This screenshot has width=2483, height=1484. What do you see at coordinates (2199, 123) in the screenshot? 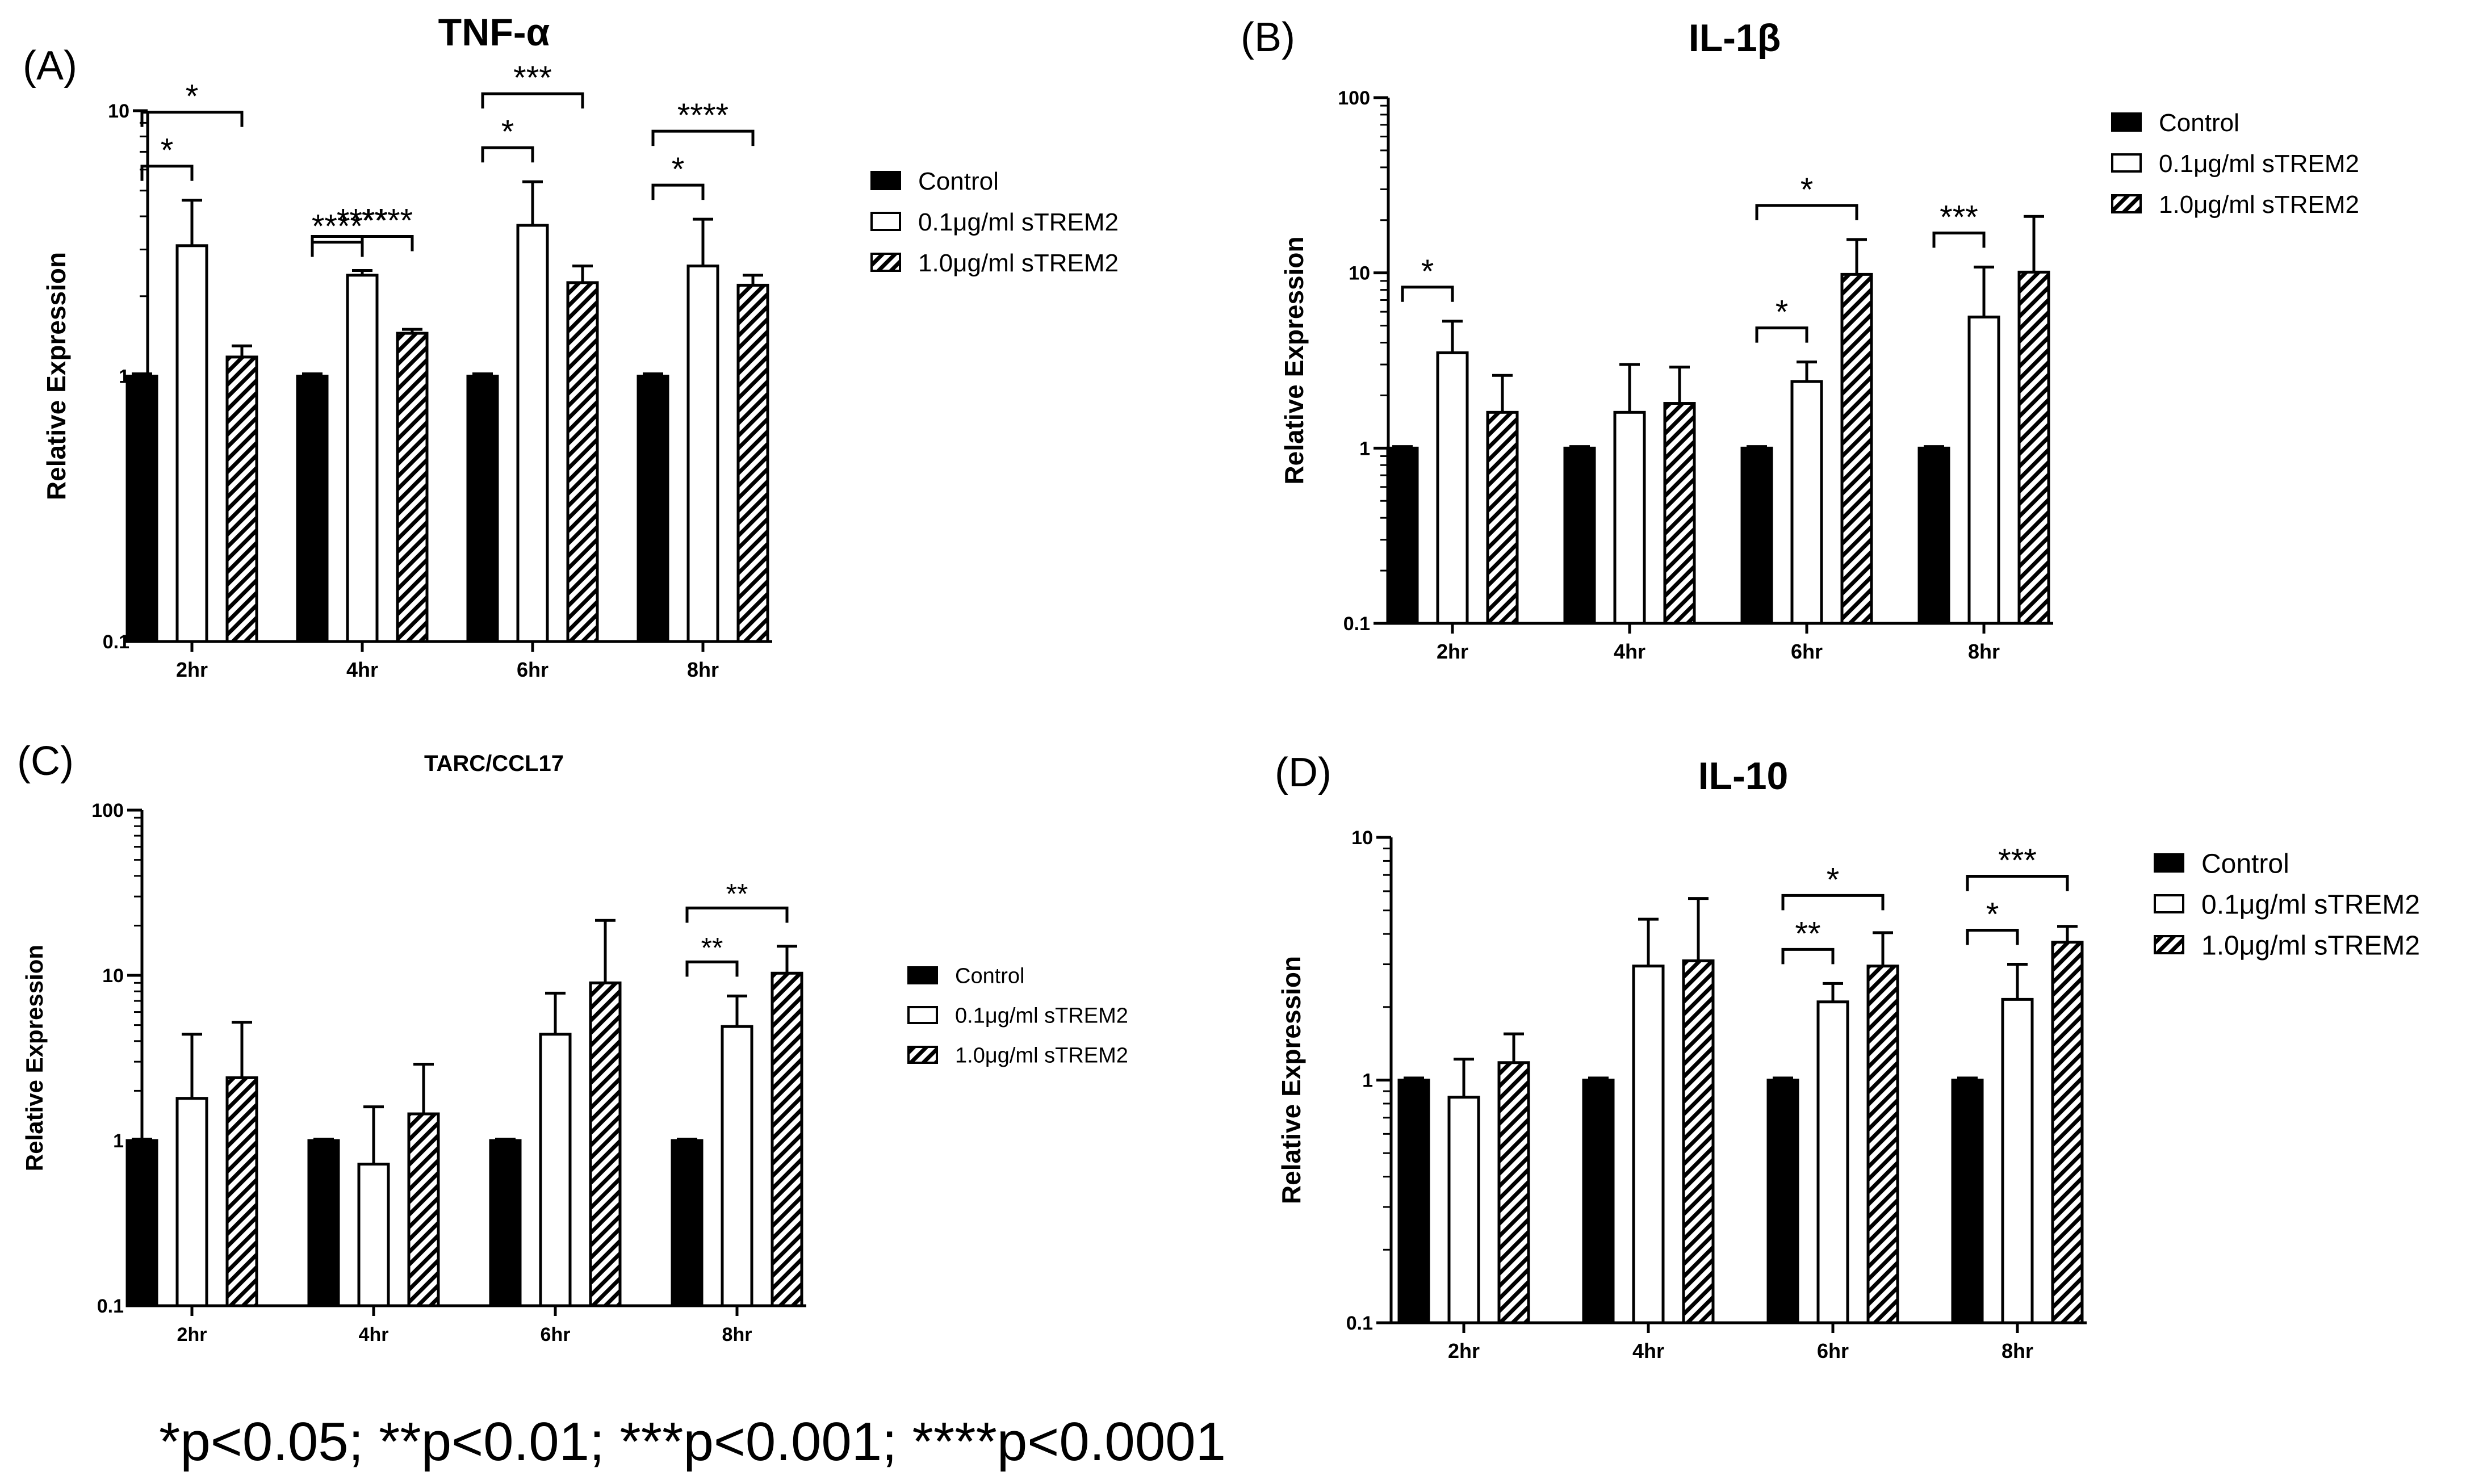
I see `legend-label: Control` at bounding box center [2199, 123].